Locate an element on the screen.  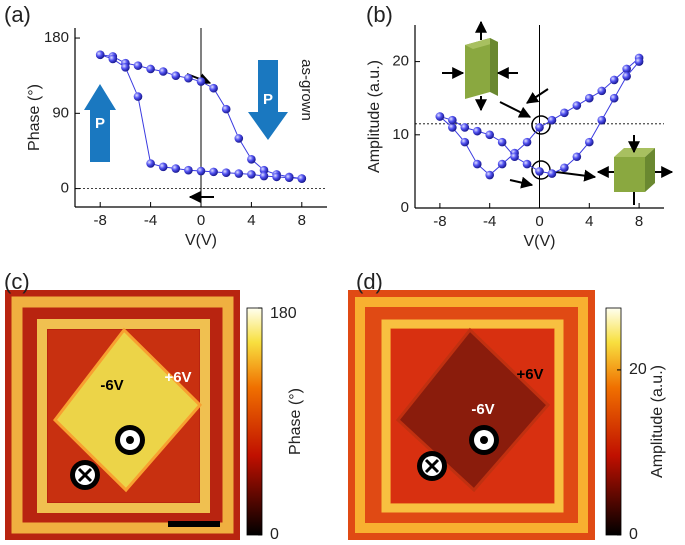
annotation: as-grown is located at coordinates (306, 90).